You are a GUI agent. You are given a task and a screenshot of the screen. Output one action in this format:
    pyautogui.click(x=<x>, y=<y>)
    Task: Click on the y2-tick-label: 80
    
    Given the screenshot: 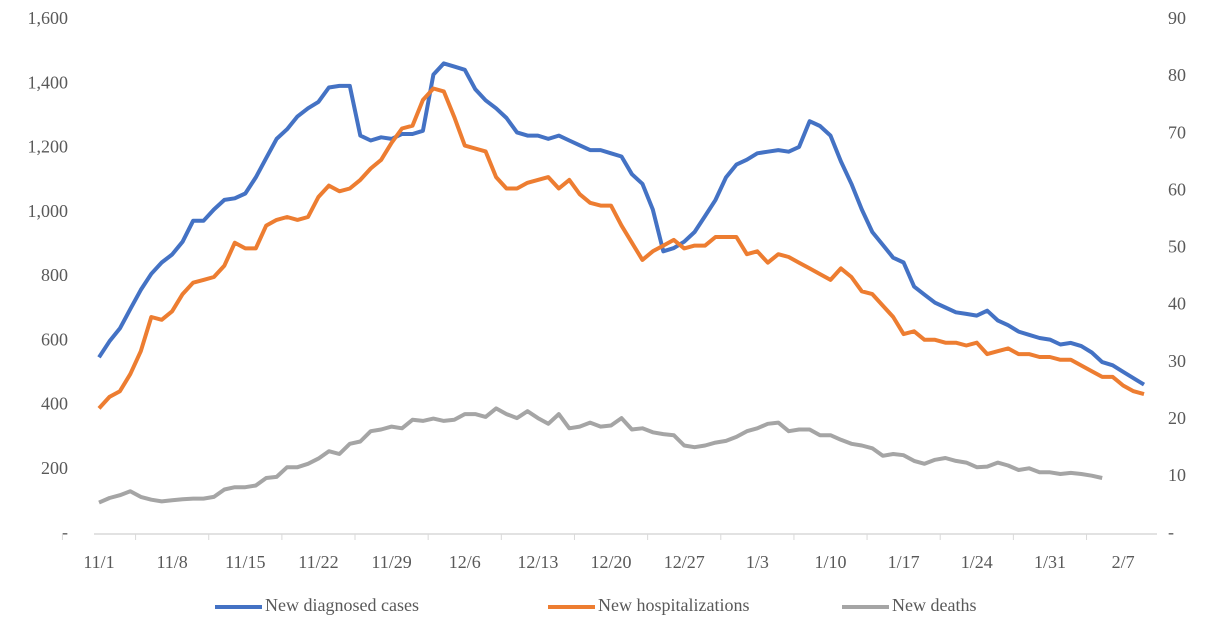 What is the action you would take?
    pyautogui.click(x=1177, y=75)
    